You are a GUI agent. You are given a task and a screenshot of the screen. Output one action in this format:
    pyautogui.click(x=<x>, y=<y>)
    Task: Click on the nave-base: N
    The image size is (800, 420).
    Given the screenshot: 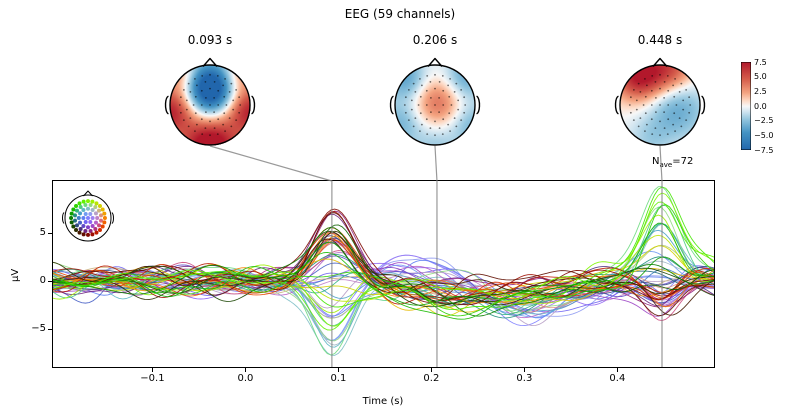 What is the action you would take?
    pyautogui.click(x=656, y=161)
    